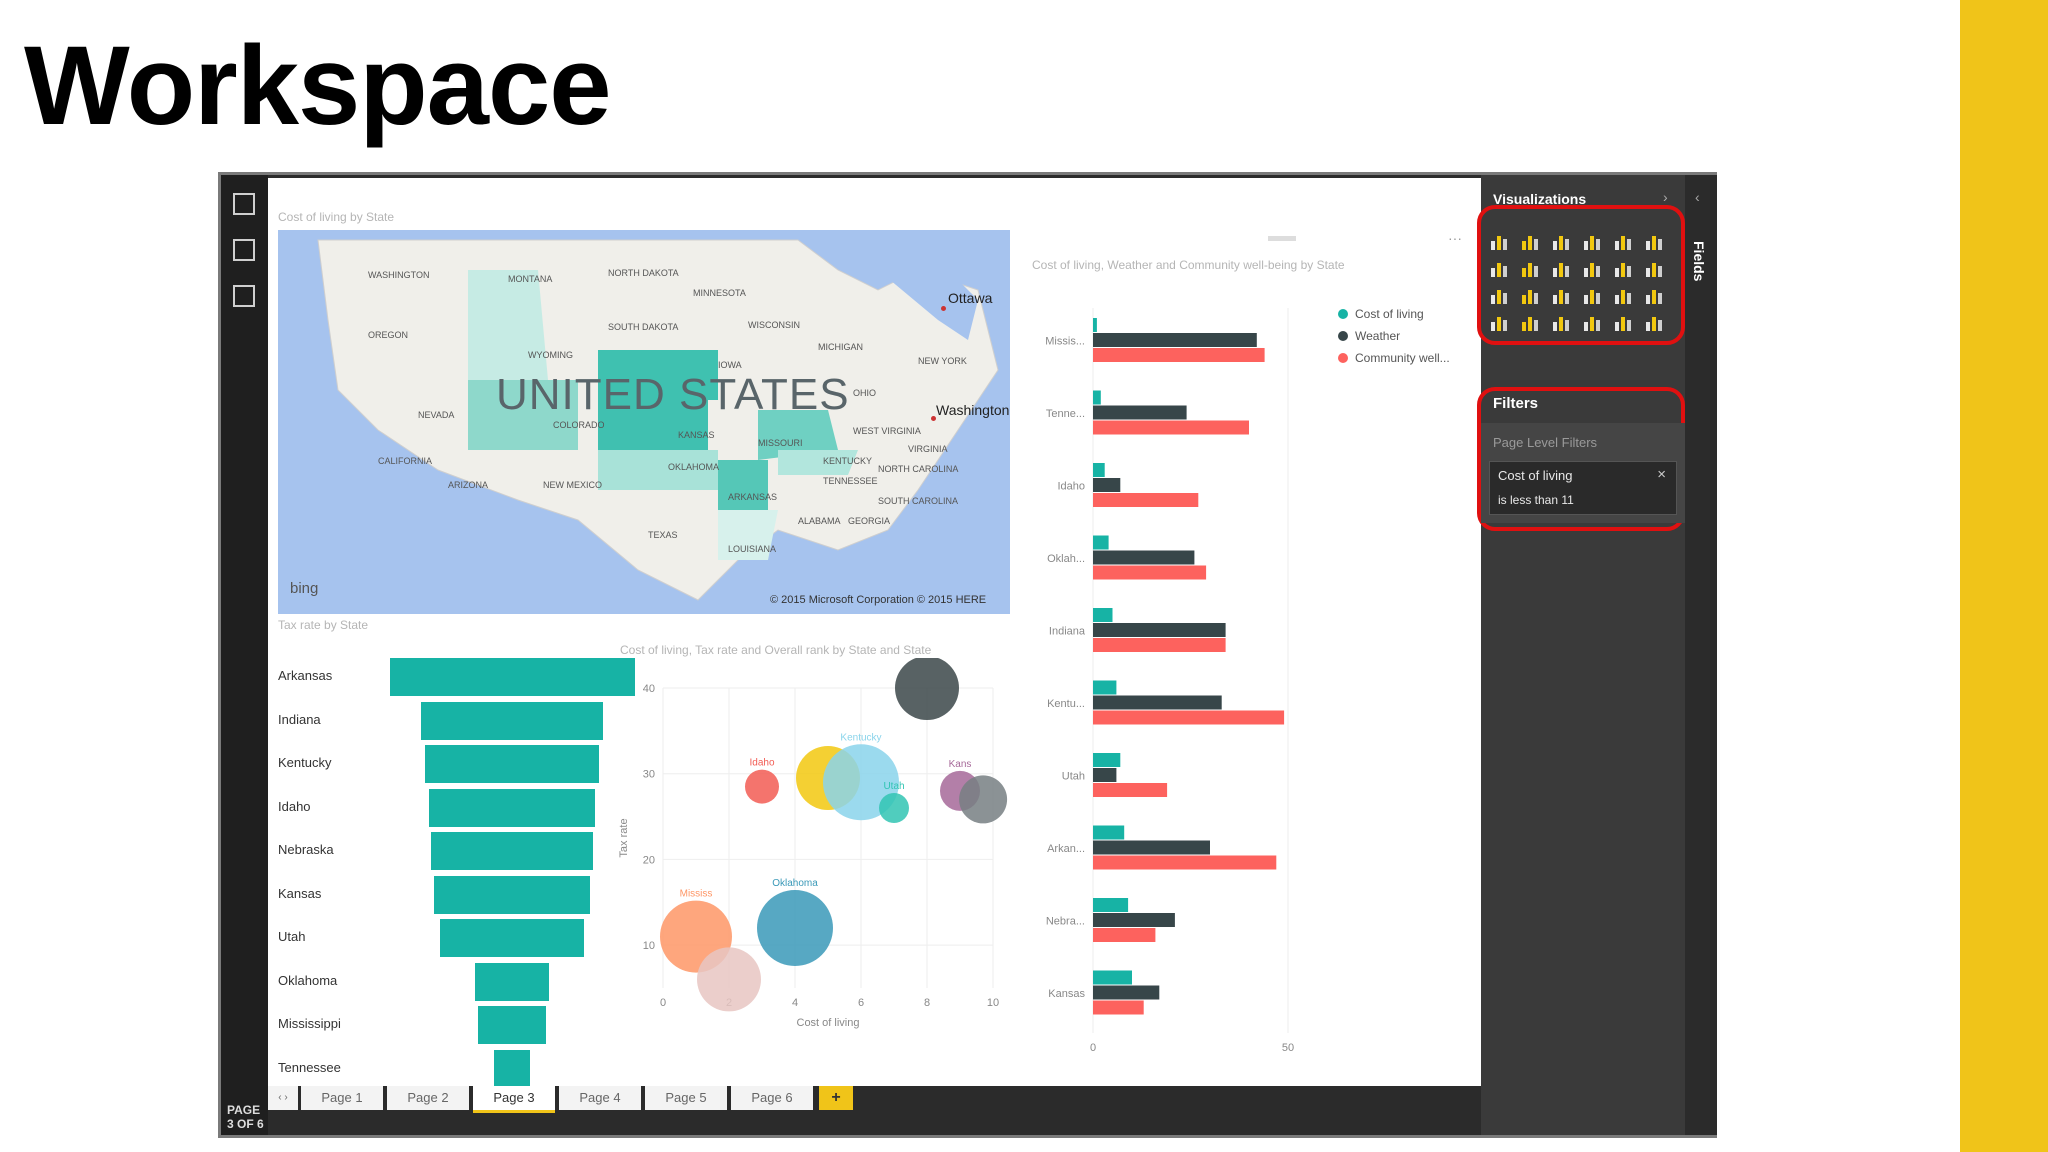  What do you see at coordinates (244, 296) in the screenshot?
I see `relationships-view-icon` at bounding box center [244, 296].